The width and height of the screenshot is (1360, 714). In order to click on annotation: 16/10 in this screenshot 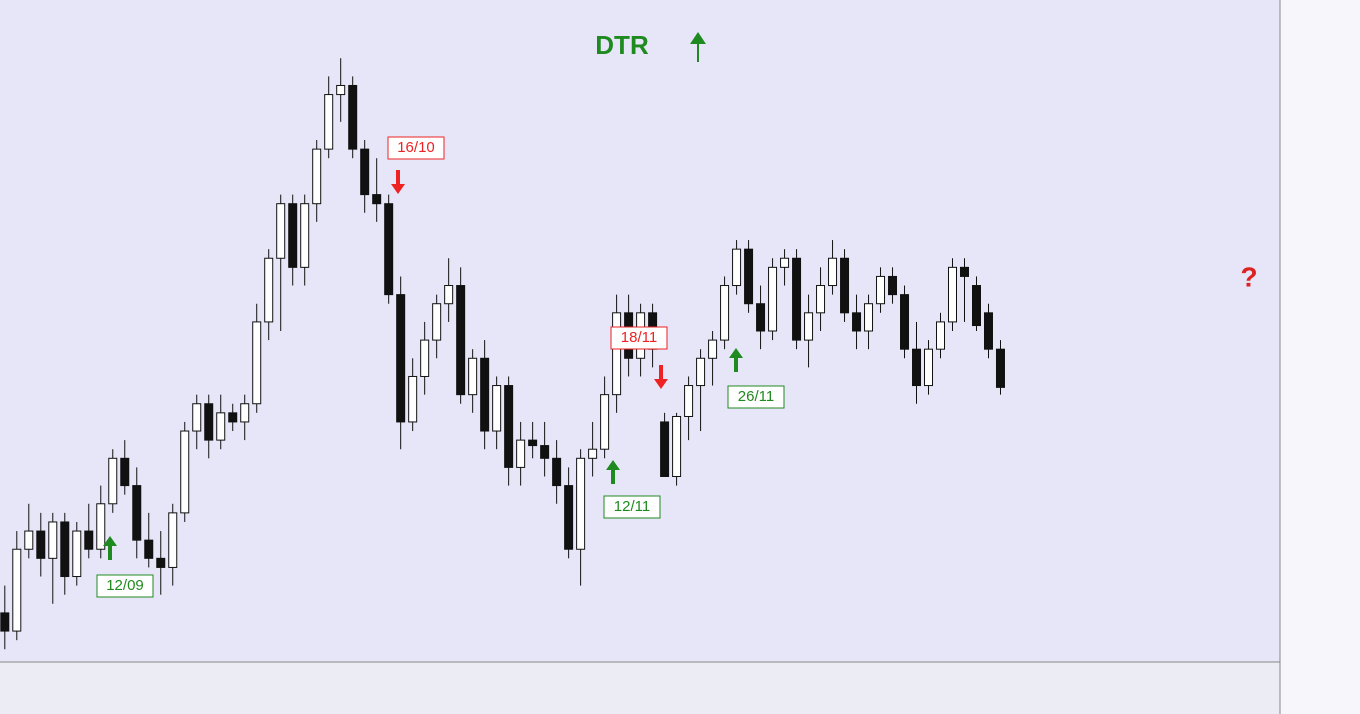, I will do `click(416, 147)`.